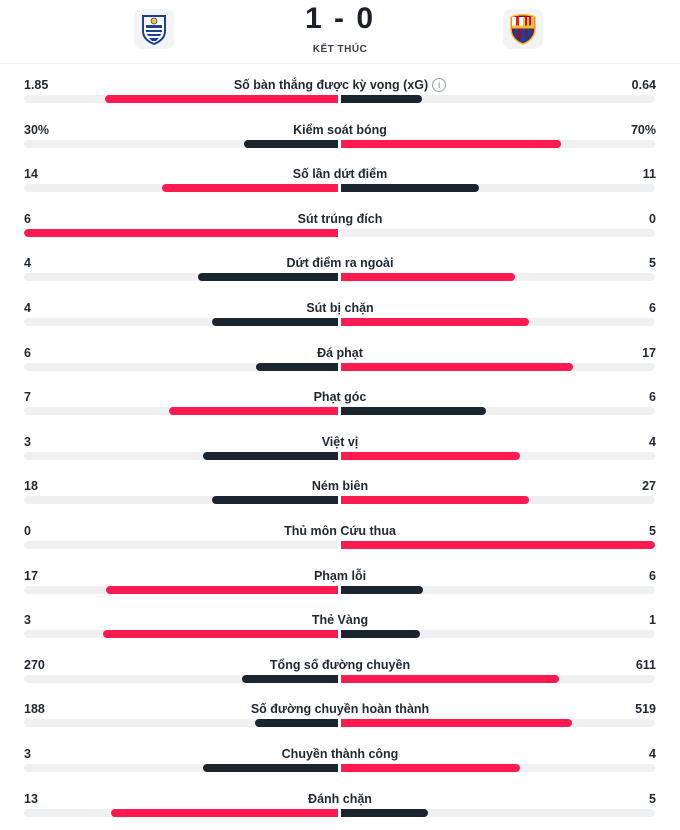  What do you see at coordinates (340, 263) in the screenshot?
I see `stat-label: Dứt điểm ra ngoài` at bounding box center [340, 263].